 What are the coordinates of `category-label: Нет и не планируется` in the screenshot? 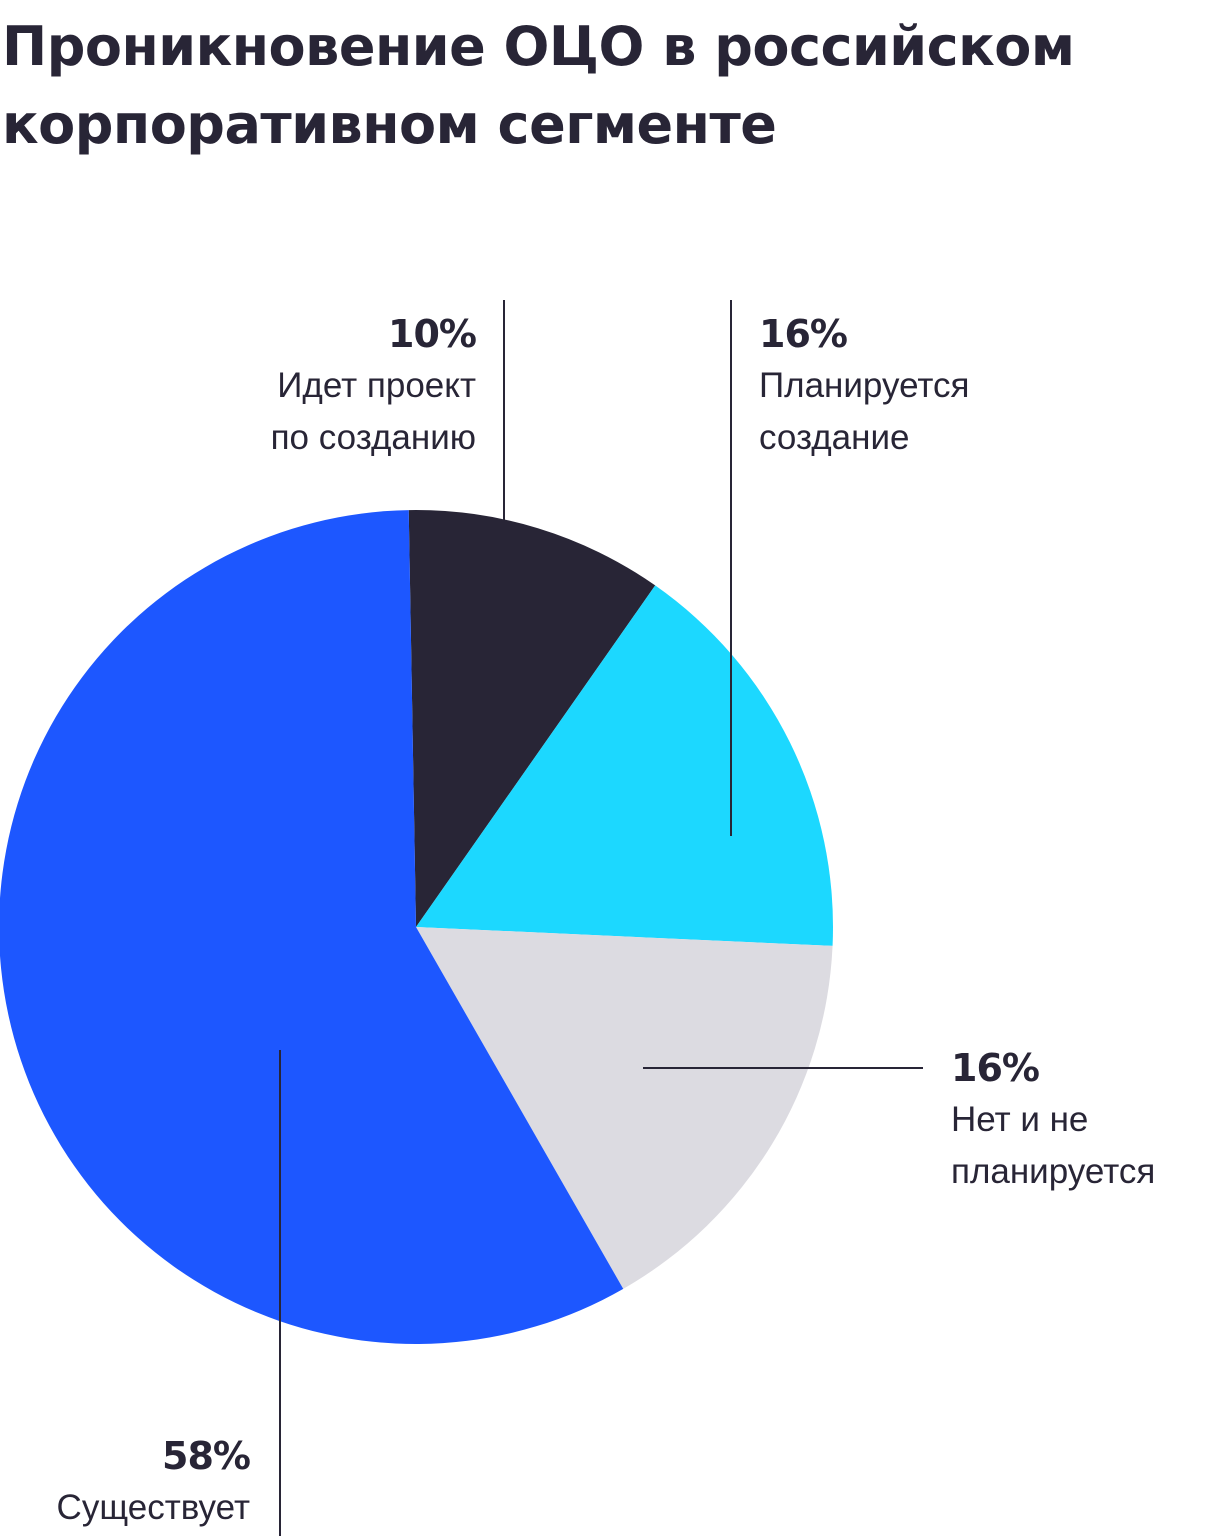 It's located at (1053, 1145).